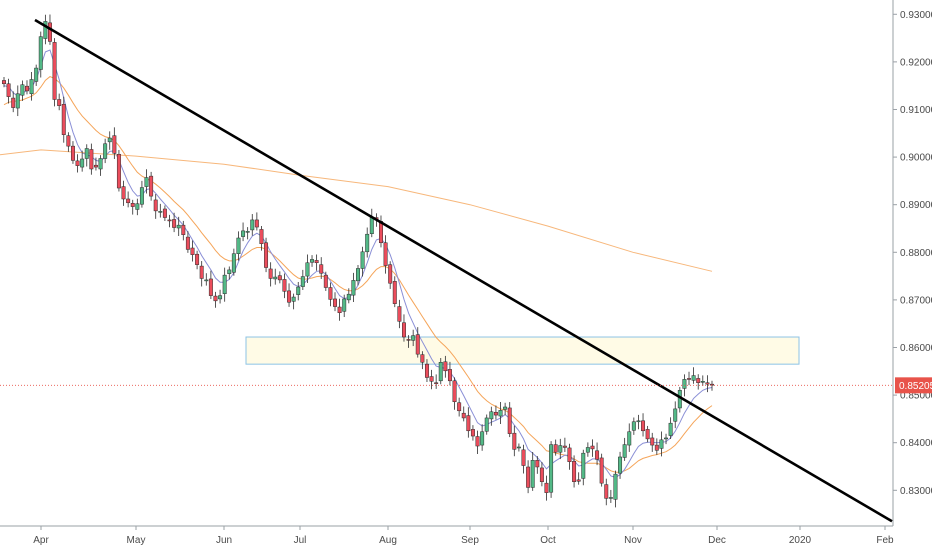 This screenshot has height=555, width=932. Describe the element at coordinates (800, 540) in the screenshot. I see `x-tick-label: 2020` at that location.